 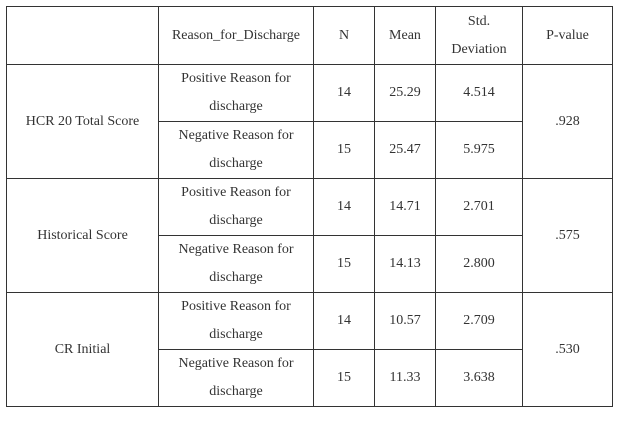 I want to click on p-value-cell: .575, so click(x=567, y=235).